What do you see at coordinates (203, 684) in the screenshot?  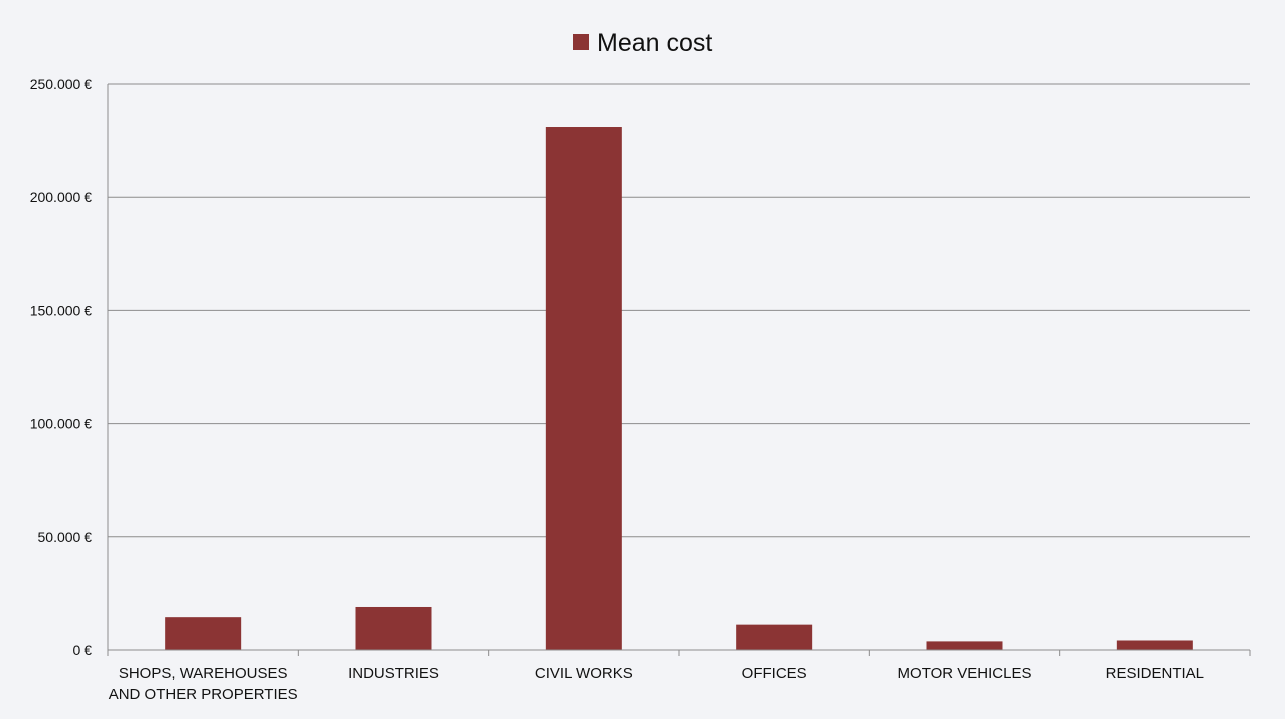 I see `x-tick-label: SHOPS, WAREHOUSES AND OTHER PROPERTIES` at bounding box center [203, 684].